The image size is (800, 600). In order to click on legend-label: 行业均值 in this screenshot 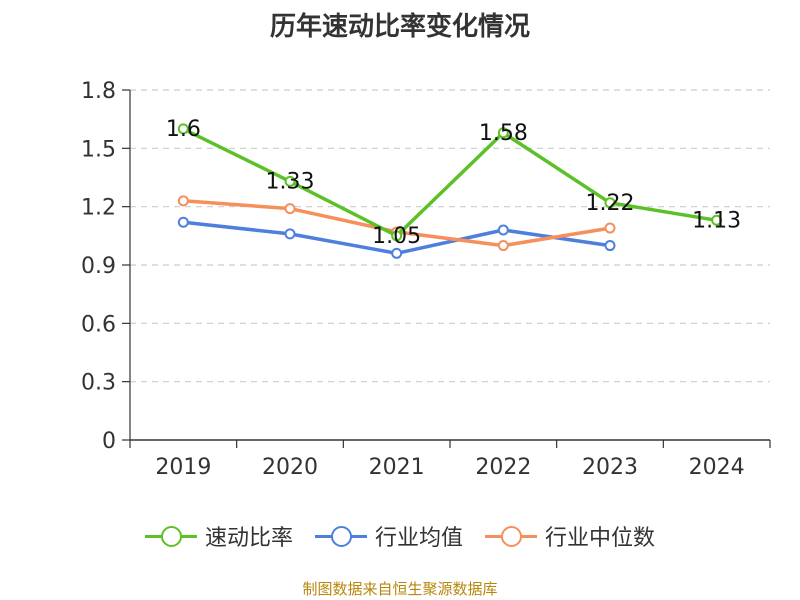, I will do `click(418, 538)`.